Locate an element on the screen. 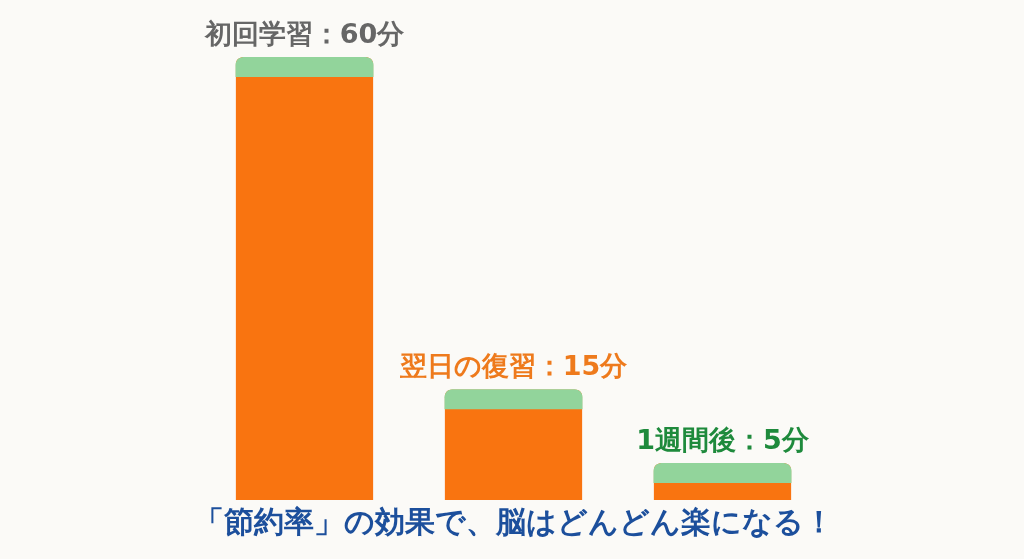 This screenshot has height=559, width=1024. data-label: 翌日の復習：15分 is located at coordinates (513, 366).